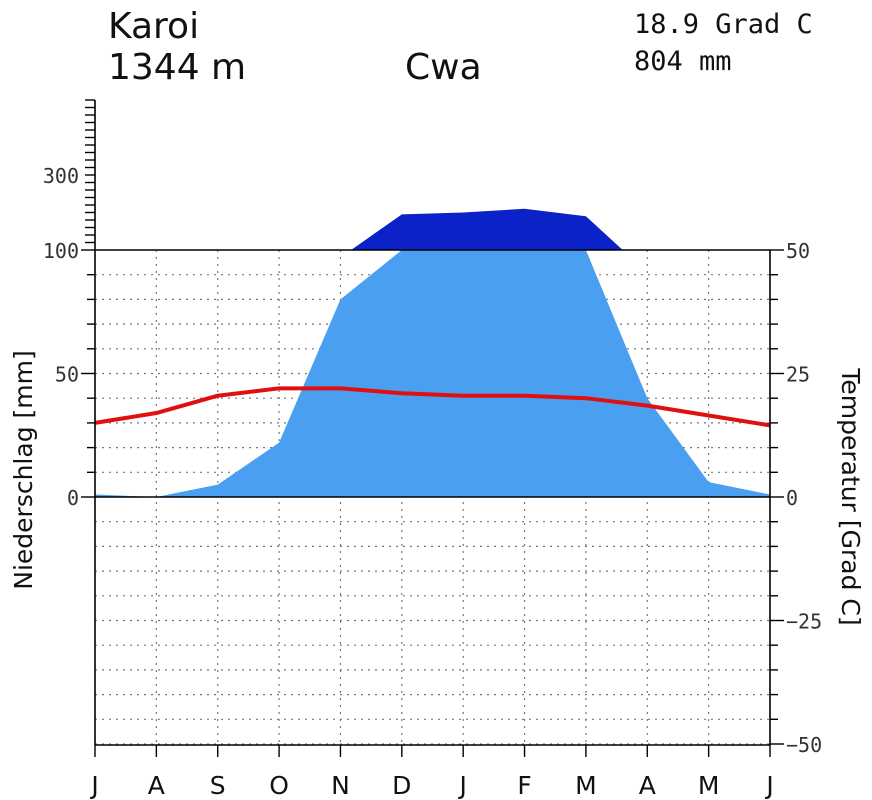  What do you see at coordinates (153, 26) in the screenshot?
I see `station-name: Karoi` at bounding box center [153, 26].